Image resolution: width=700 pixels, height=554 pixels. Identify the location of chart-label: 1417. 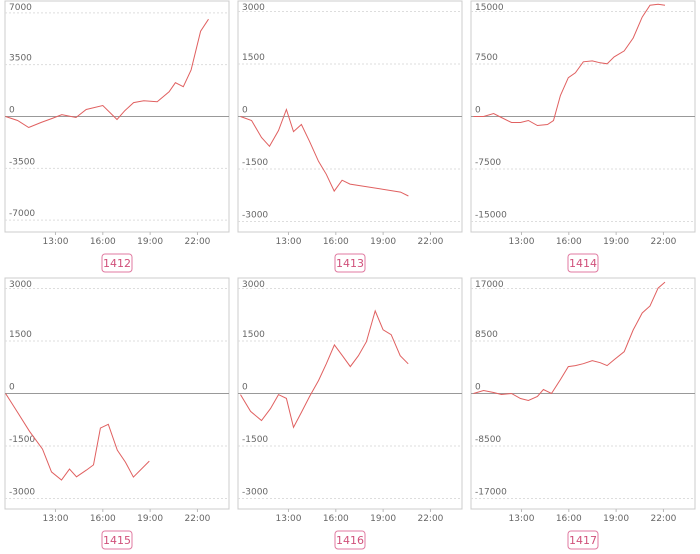
(583, 540).